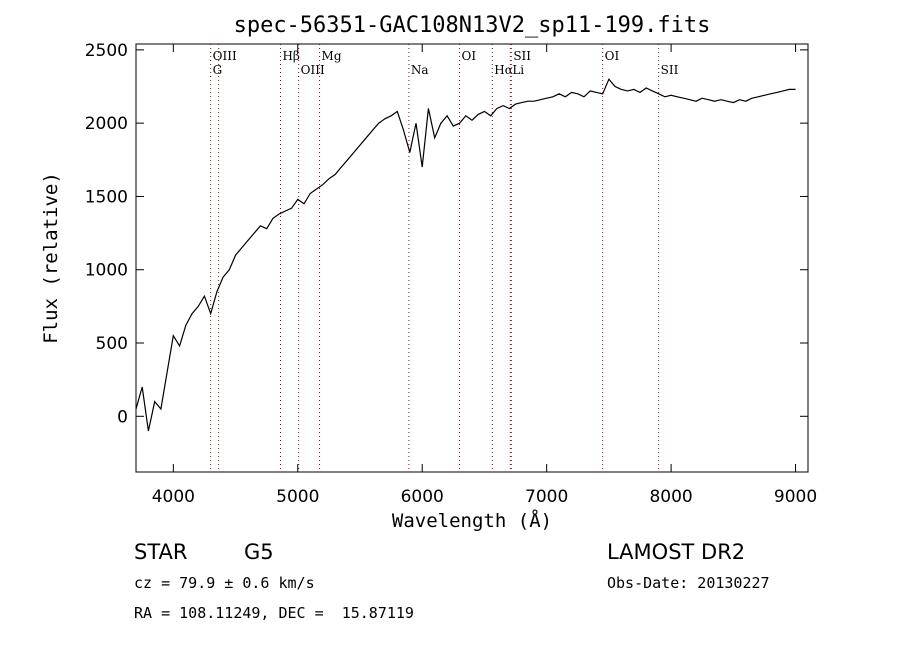 The width and height of the screenshot is (900, 649). I want to click on y-tick-label: 2500, so click(106, 51).